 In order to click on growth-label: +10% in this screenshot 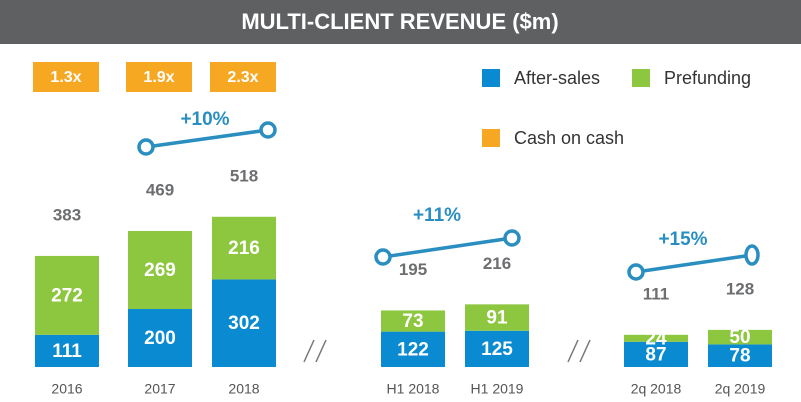, I will do `click(204, 119)`.